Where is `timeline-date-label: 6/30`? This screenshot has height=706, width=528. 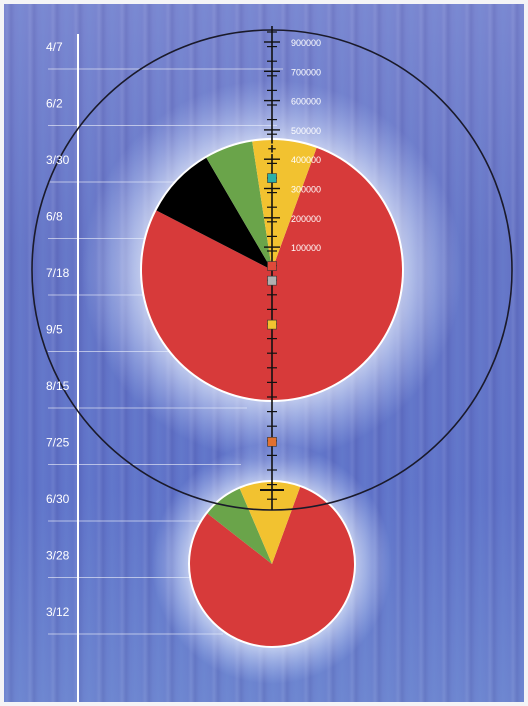 timeline-date-label: 6/30 is located at coordinates (58, 499).